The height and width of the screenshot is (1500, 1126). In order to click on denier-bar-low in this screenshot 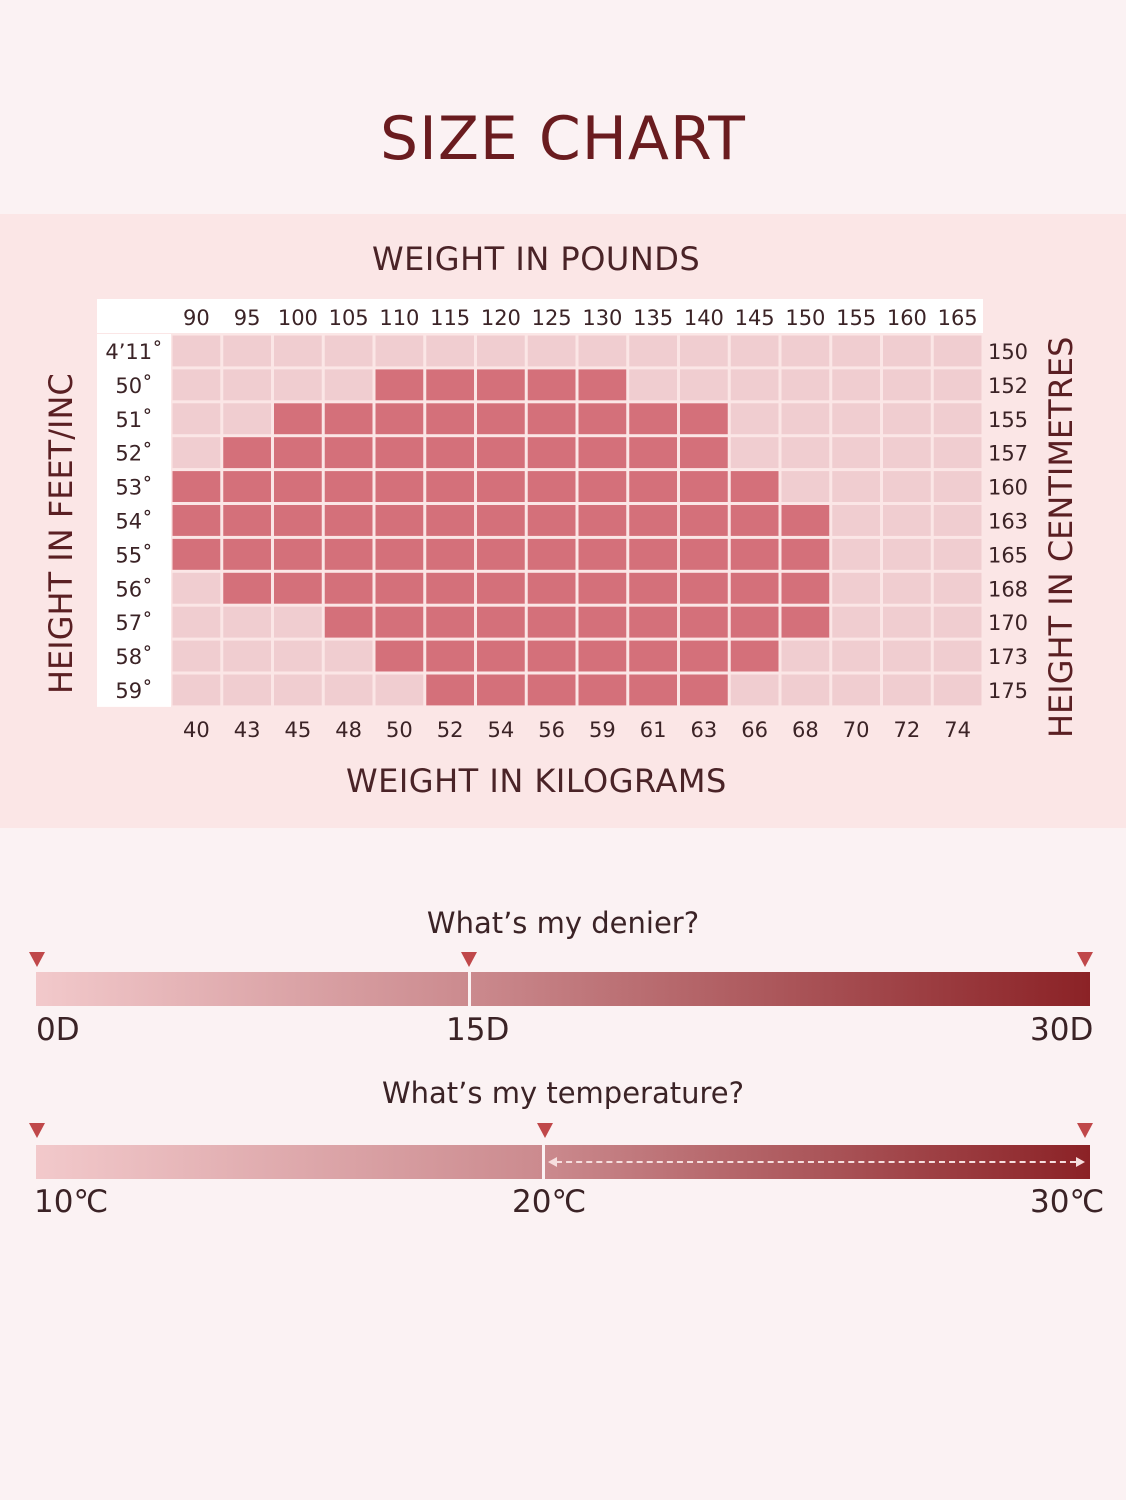, I will do `click(253, 989)`.